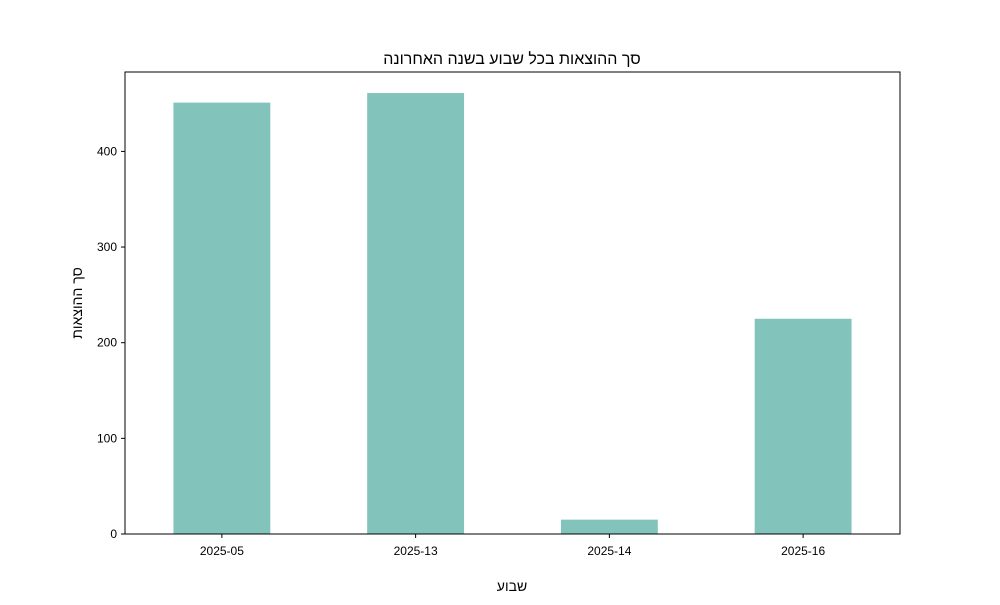 This screenshot has height=605, width=1000. What do you see at coordinates (107, 151) in the screenshot?
I see `y-tick-label: 400` at bounding box center [107, 151].